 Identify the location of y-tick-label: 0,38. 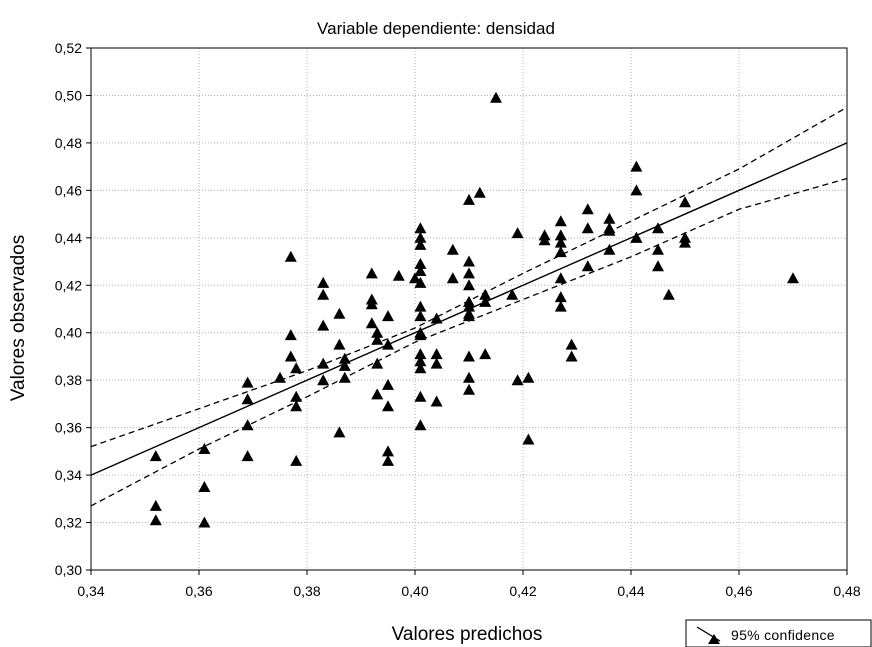
(68, 380).